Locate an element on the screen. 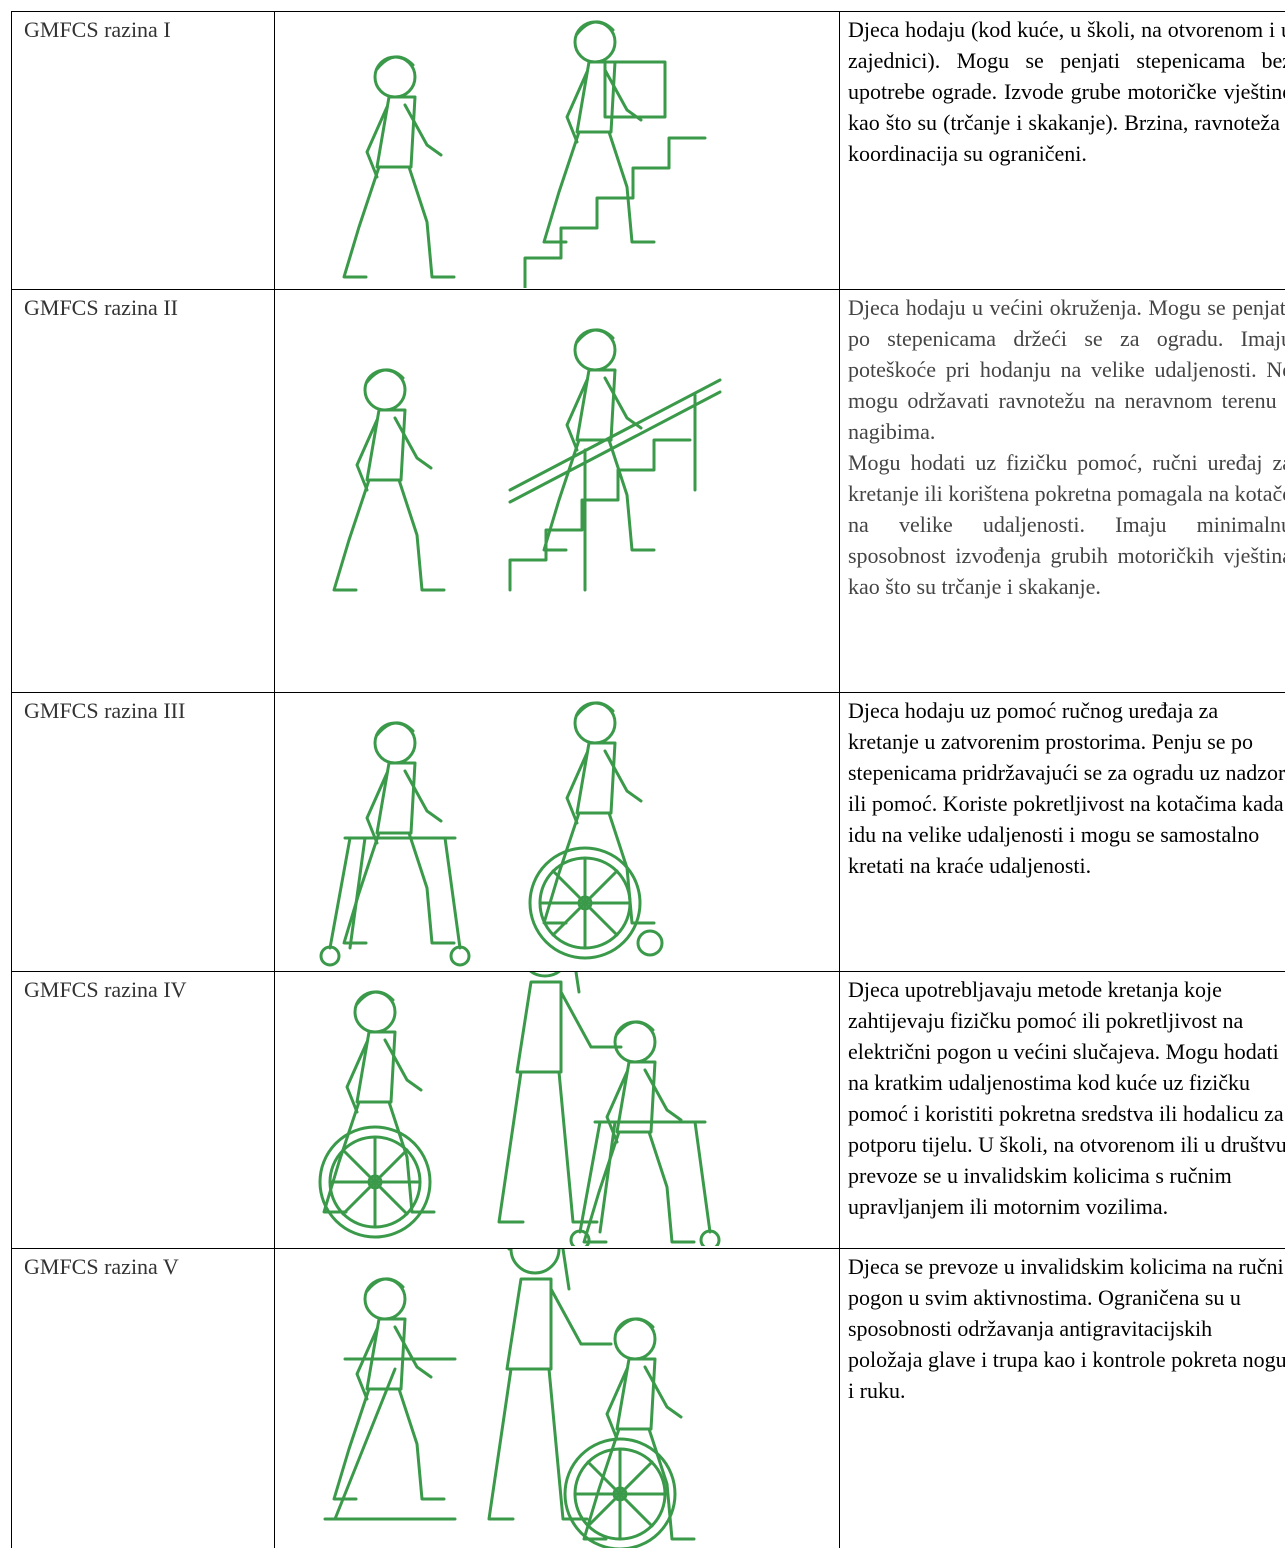  child-in-wheelchair is located at coordinates (639, 1429).